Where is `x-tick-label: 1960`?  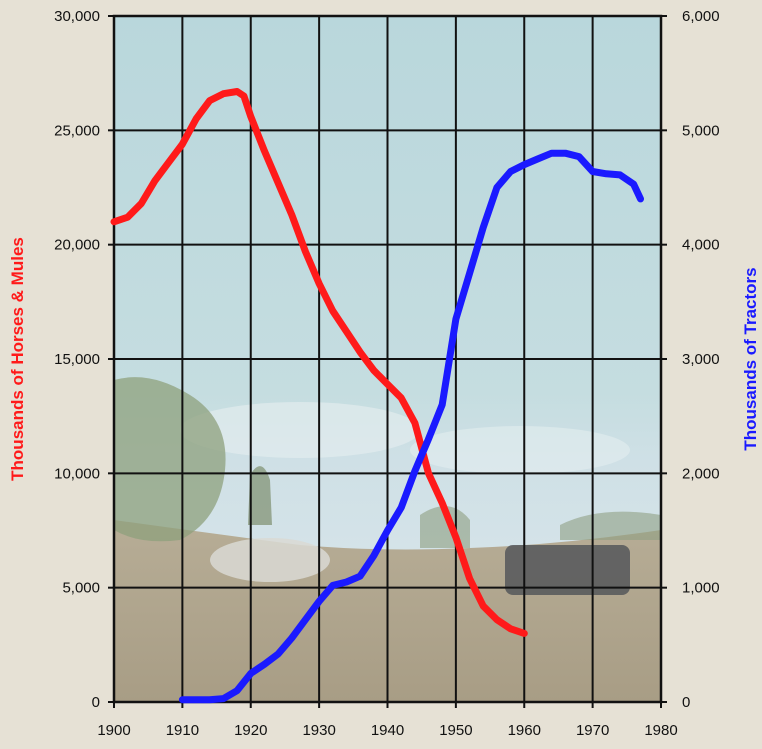
x-tick-label: 1960 is located at coordinates (524, 730).